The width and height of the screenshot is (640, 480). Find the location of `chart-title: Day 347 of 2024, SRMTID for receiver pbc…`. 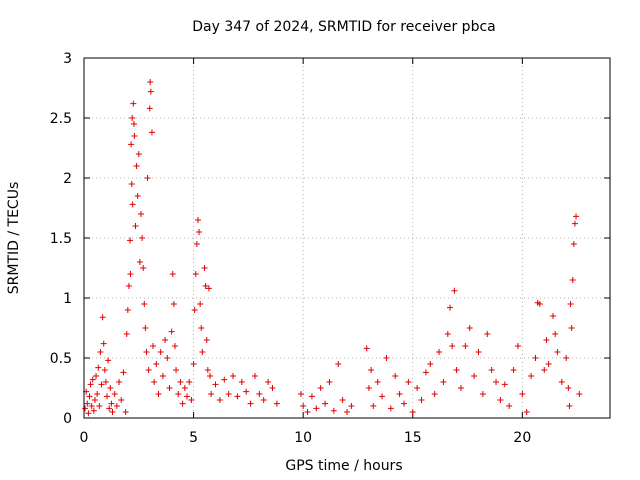

chart-title: Day 347 of 2024, SRMTID for receiver pbc… is located at coordinates (343, 27).